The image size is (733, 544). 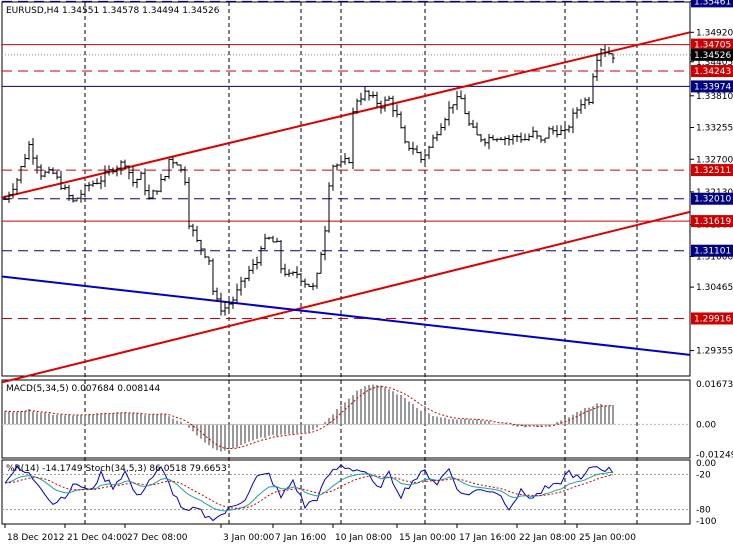 What do you see at coordinates (703, 510) in the screenshot?
I see `oscillator-tick-label: -80` at bounding box center [703, 510].